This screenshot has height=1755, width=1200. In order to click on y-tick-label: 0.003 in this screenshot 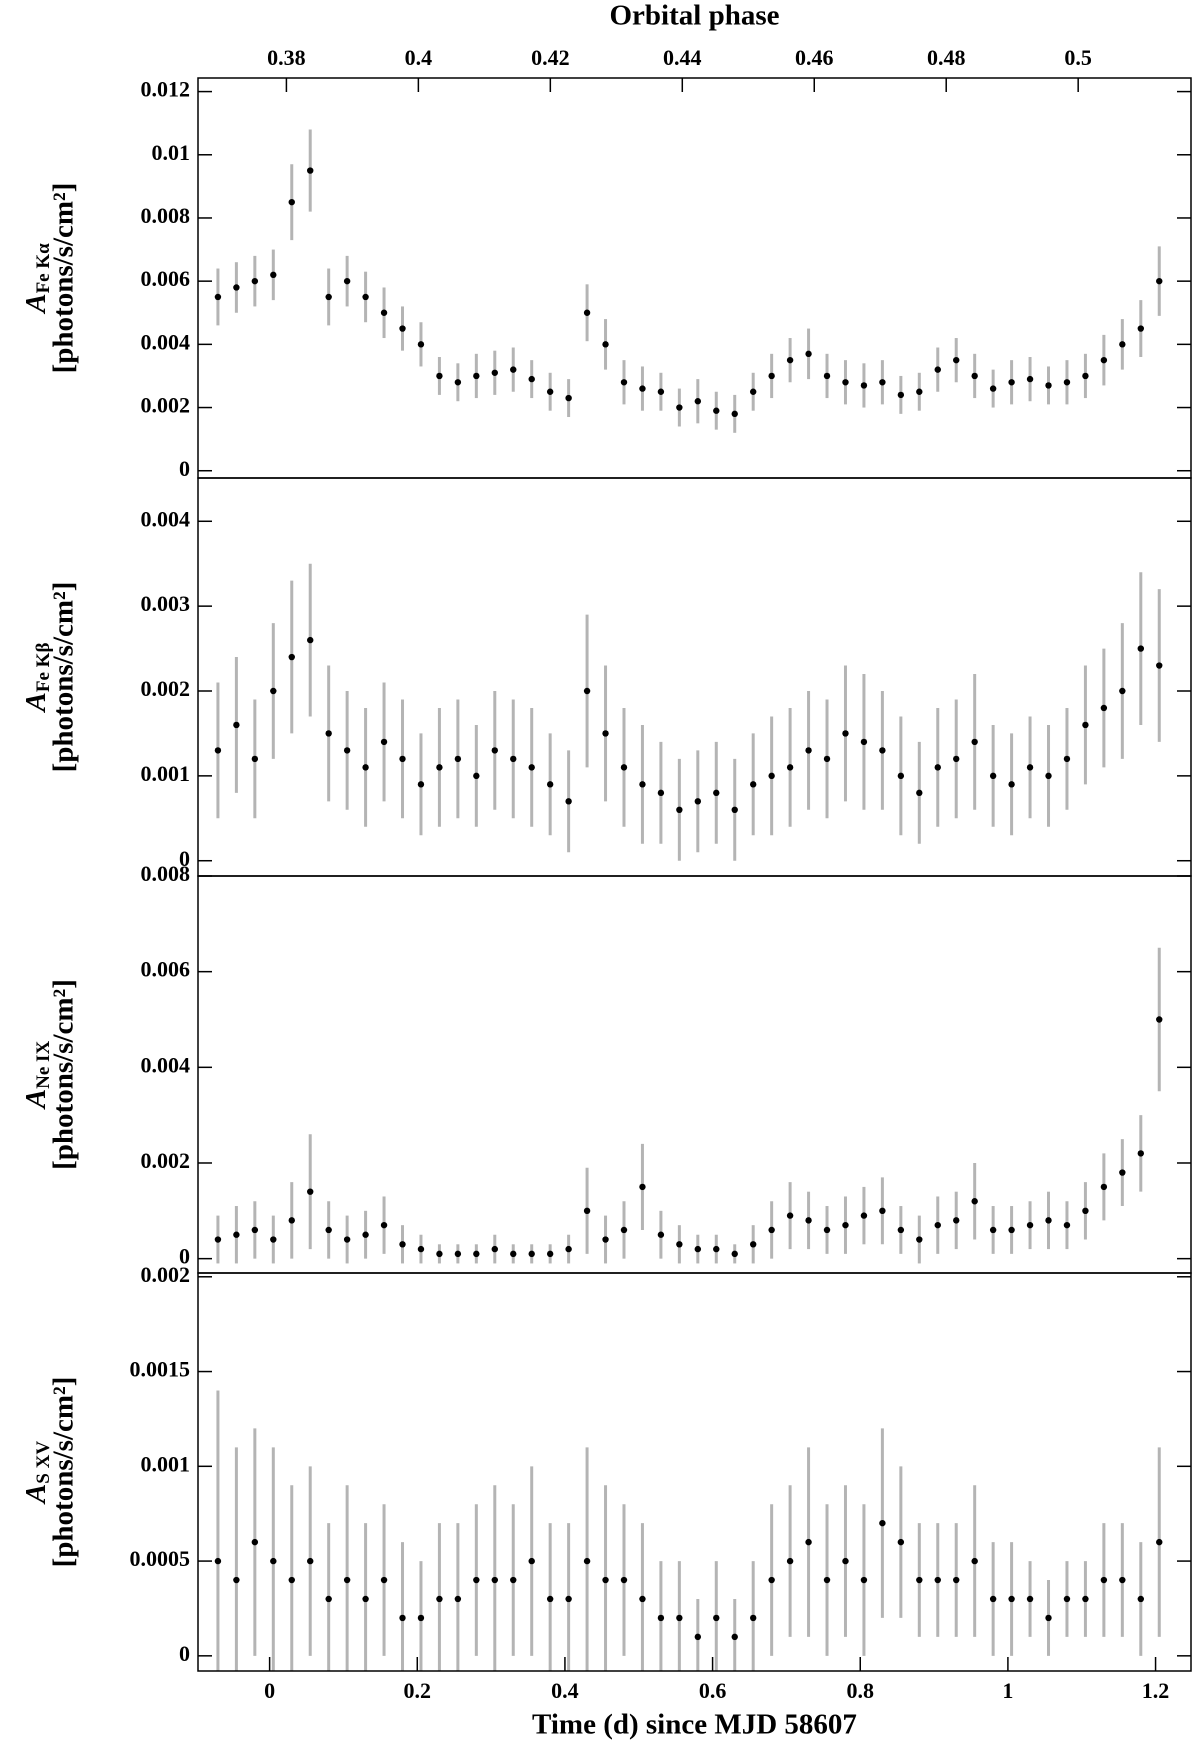, I will do `click(166, 603)`.